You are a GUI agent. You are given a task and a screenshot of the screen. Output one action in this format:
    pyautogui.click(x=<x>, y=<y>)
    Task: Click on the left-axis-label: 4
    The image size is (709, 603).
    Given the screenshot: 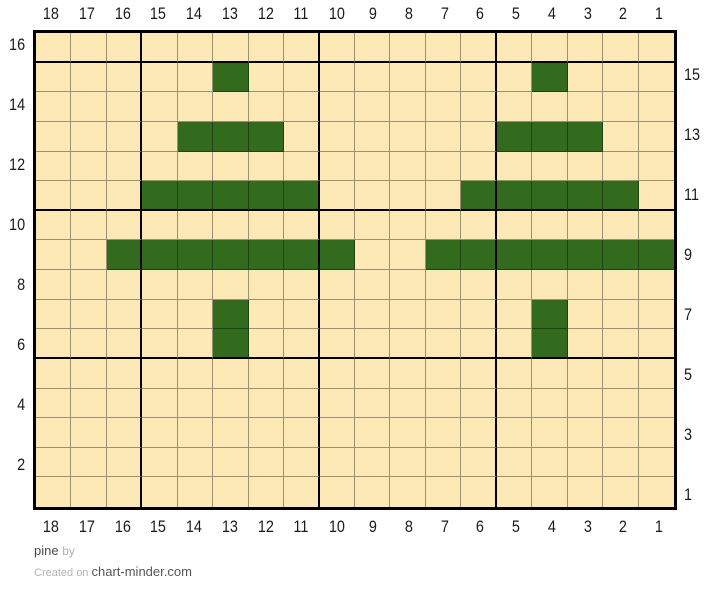 What is the action you would take?
    pyautogui.click(x=21, y=404)
    